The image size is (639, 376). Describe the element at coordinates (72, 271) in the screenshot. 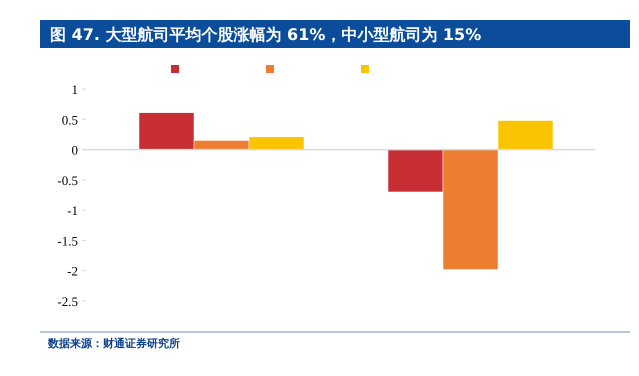

I see `y-tick-label: -2` at that location.